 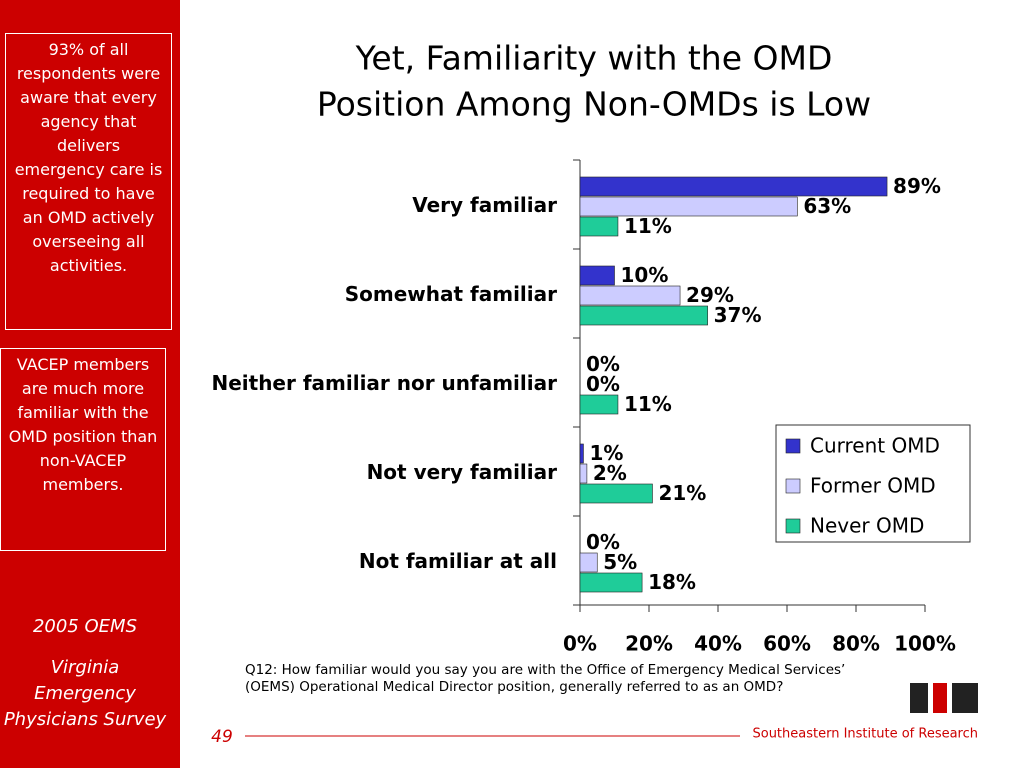 I want to click on page-number: 49, so click(x=222, y=737).